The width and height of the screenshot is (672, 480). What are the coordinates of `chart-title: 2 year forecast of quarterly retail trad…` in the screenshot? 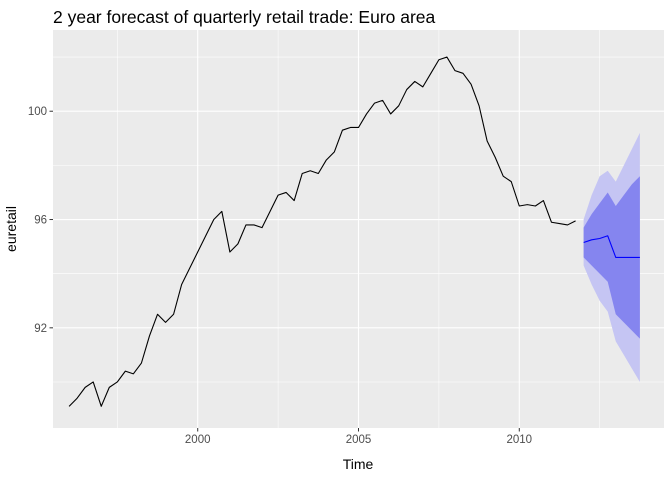 It's located at (244, 17).